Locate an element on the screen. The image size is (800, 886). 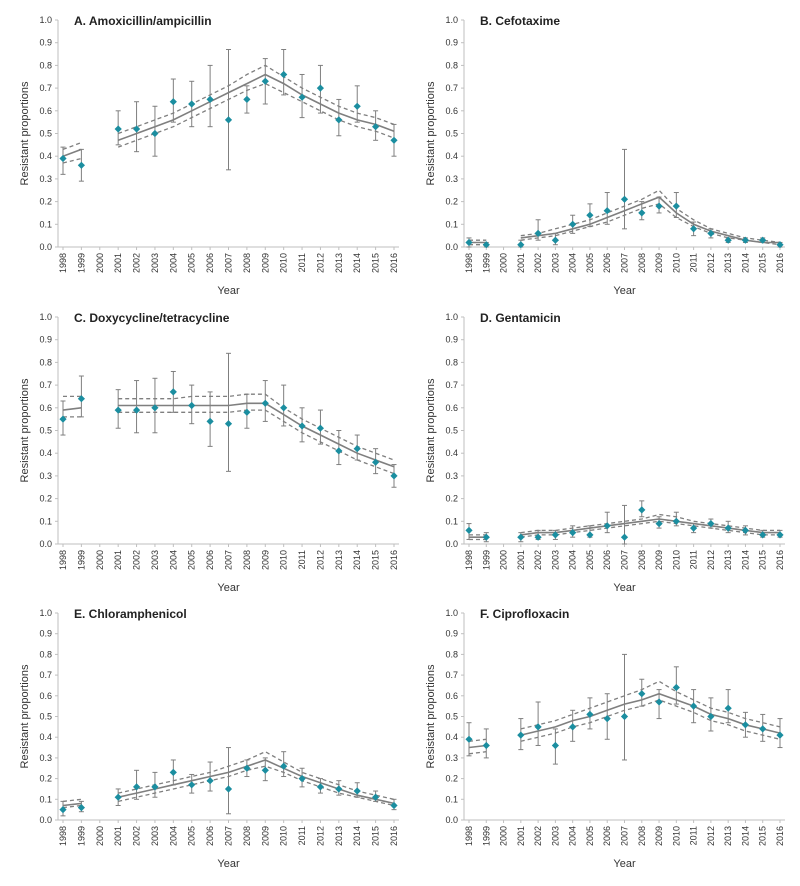
y-tick-label: 0.6 is located at coordinates (45, 111).